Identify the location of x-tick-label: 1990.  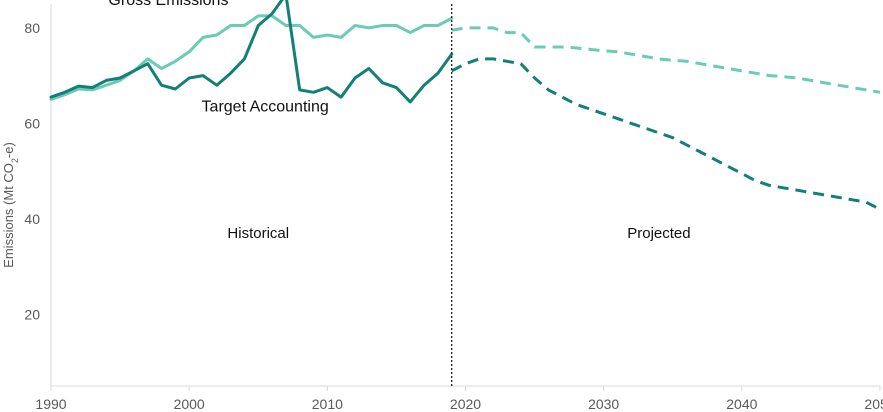
(50, 404).